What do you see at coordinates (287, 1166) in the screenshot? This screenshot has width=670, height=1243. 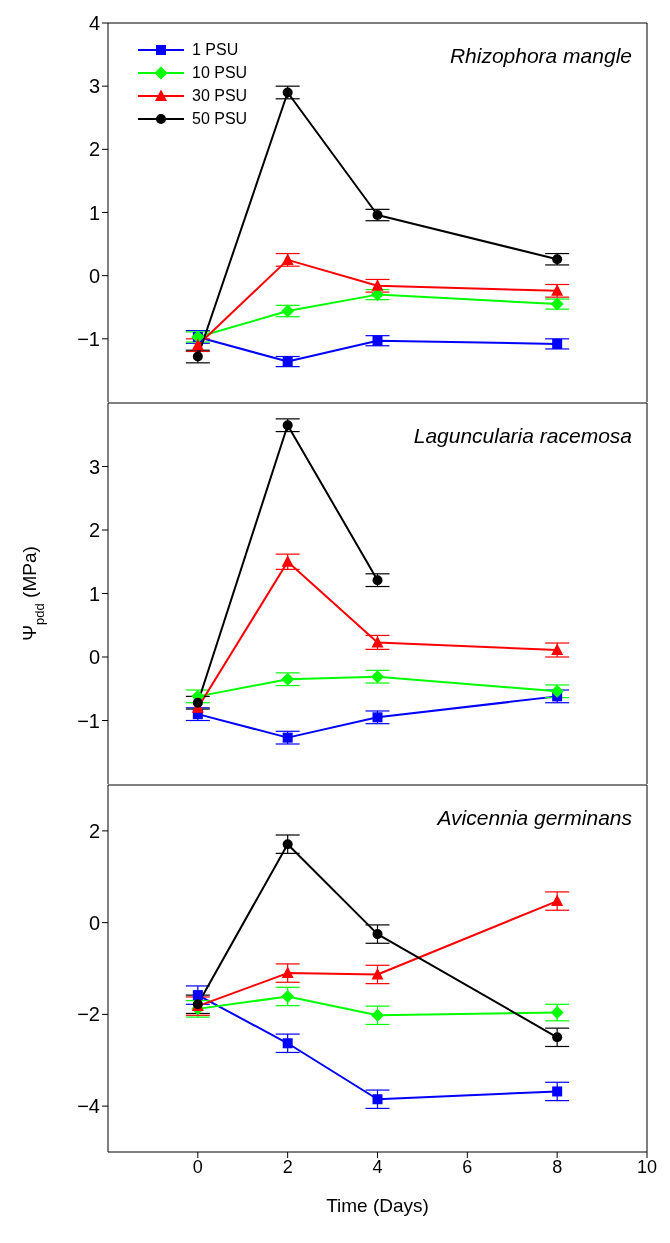 I see `x-tick-label: 2` at bounding box center [287, 1166].